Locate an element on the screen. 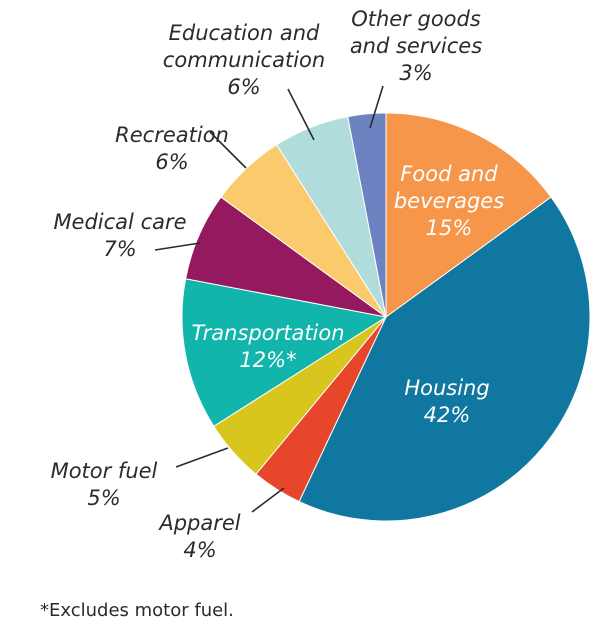 Image resolution: width=613 pixels, height=629 pixels. pie-slice-other-goods-and-services is located at coordinates (367, 215).